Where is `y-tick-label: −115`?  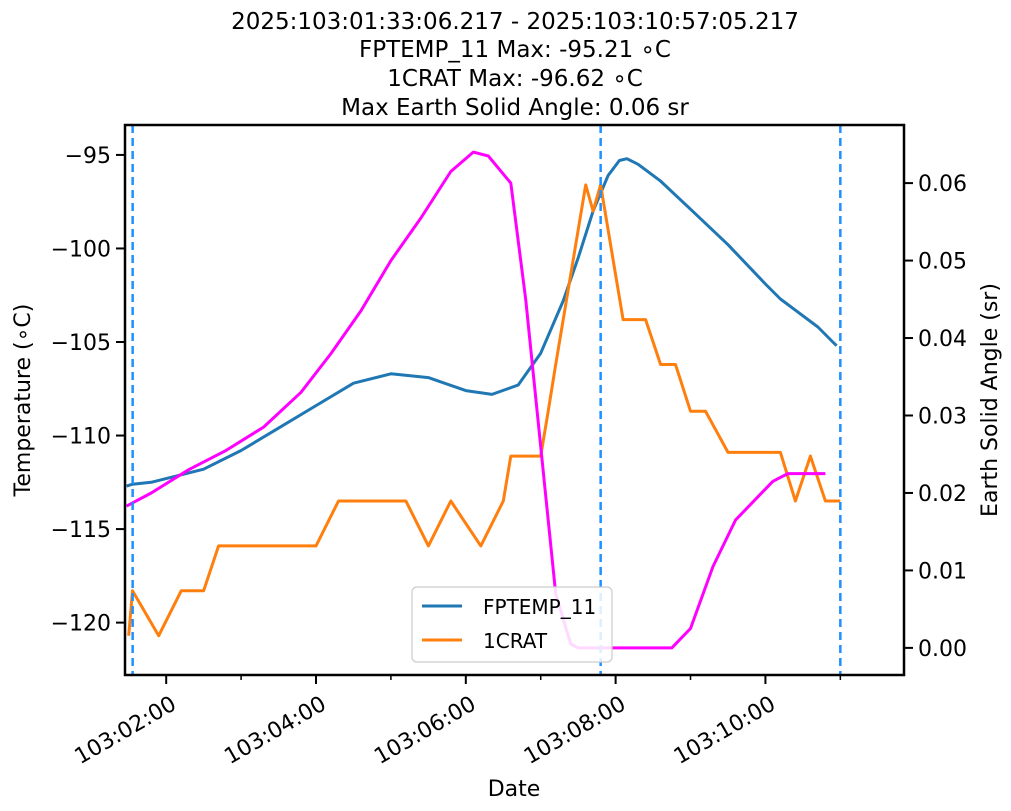 y-tick-label: −115 is located at coordinates (81, 530).